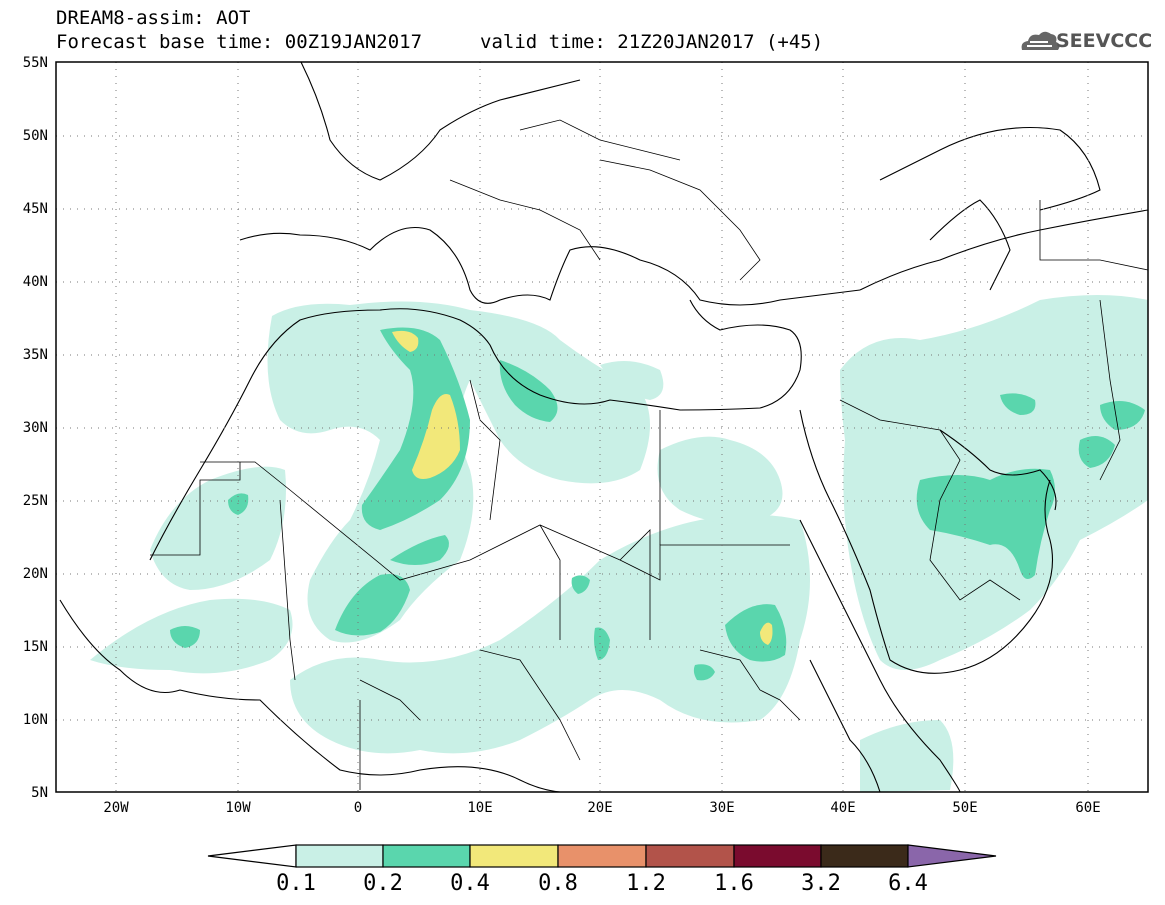 The image size is (1165, 905). I want to click on colorbar-label: 3.2, so click(821, 883).